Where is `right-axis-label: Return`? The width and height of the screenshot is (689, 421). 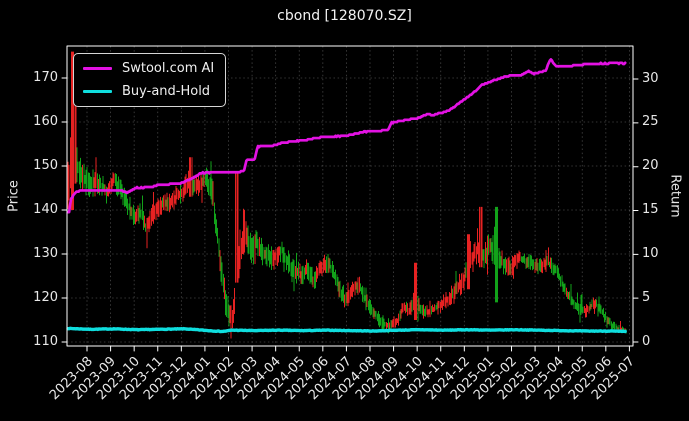
right-axis-label: Return is located at coordinates (675, 196).